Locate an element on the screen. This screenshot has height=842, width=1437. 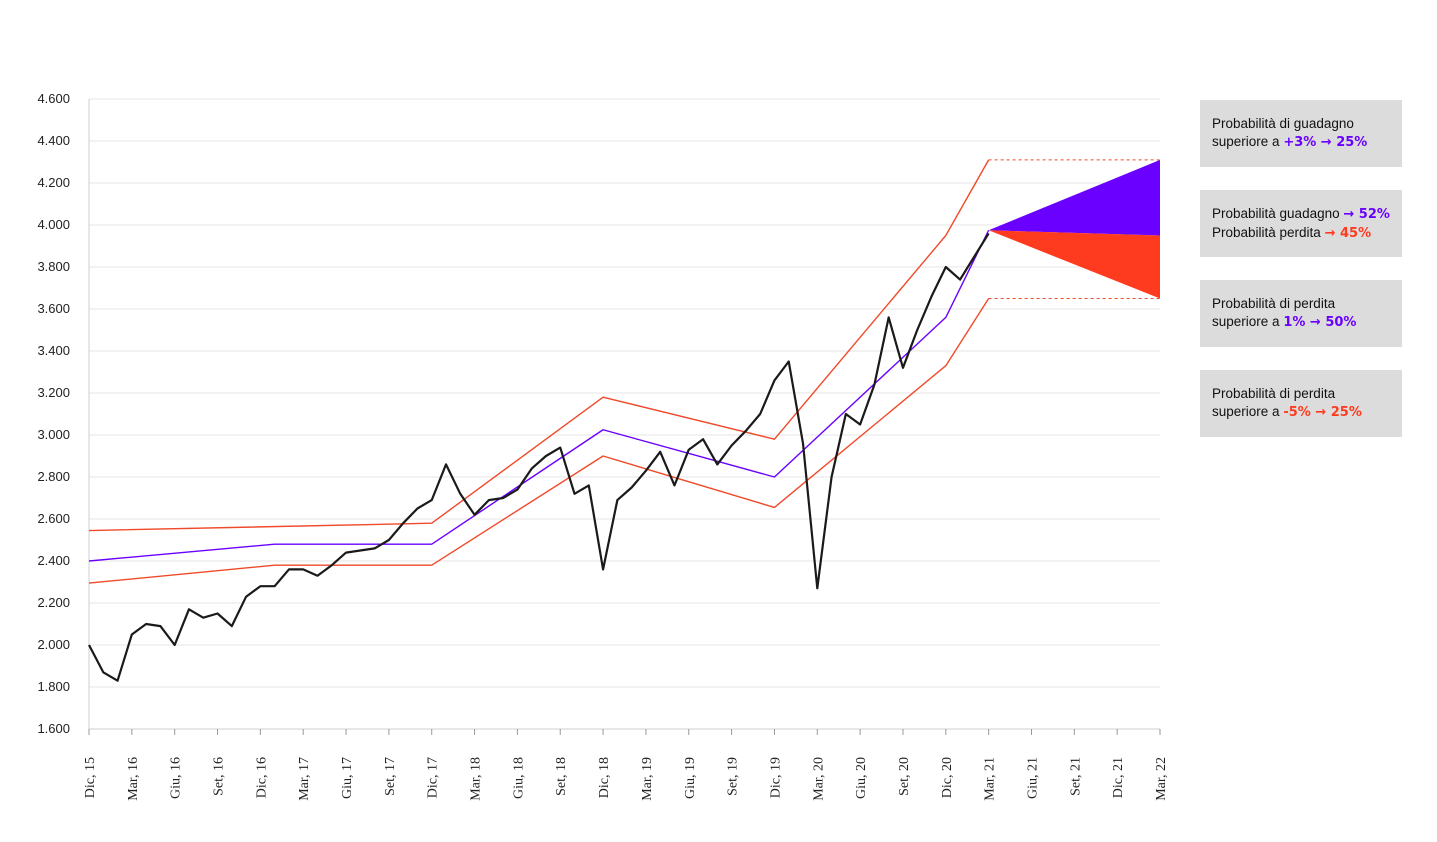
x-tick-label: Dic, 16 is located at coordinates (261, 777).